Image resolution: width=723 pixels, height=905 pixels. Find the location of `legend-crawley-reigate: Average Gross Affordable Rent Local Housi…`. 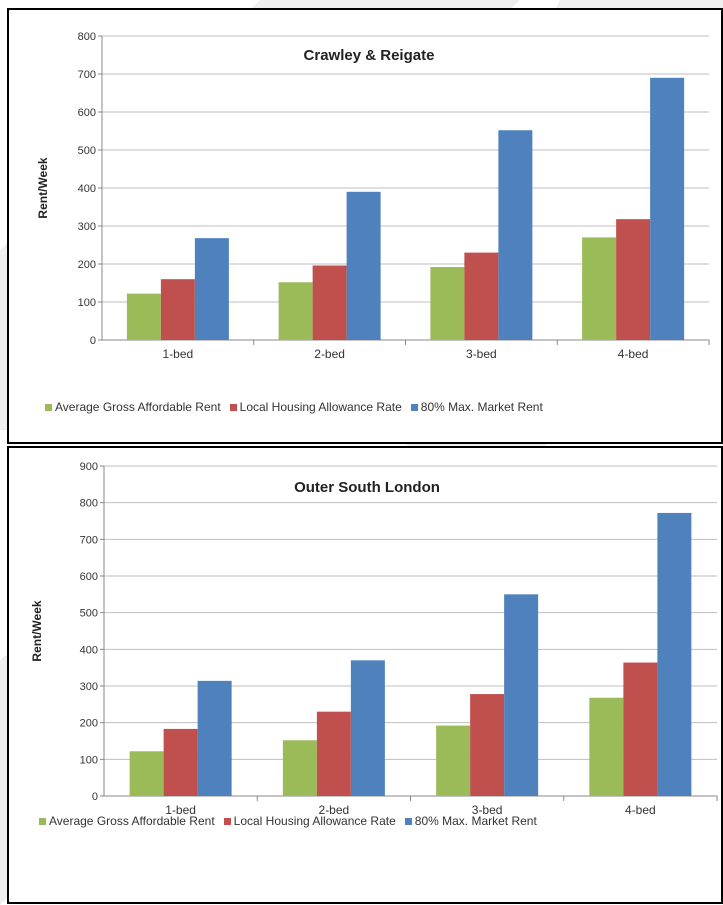

legend-crawley-reigate: Average Gross Affordable Rent Local Housi… is located at coordinates (298, 407).